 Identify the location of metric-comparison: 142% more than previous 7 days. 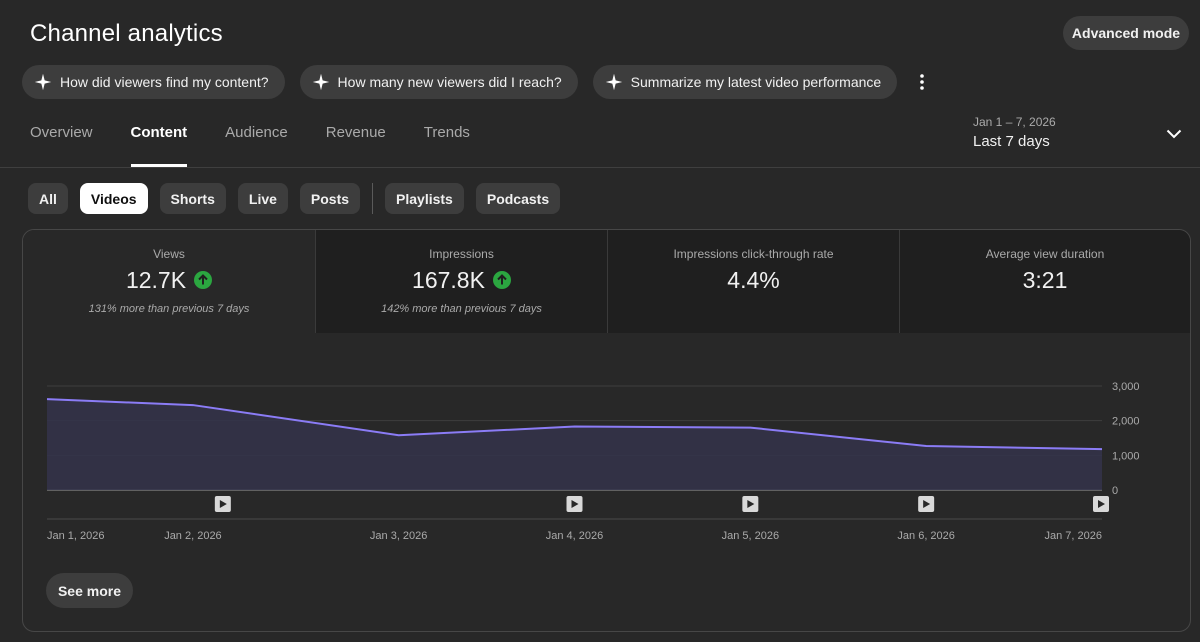
(461, 309).